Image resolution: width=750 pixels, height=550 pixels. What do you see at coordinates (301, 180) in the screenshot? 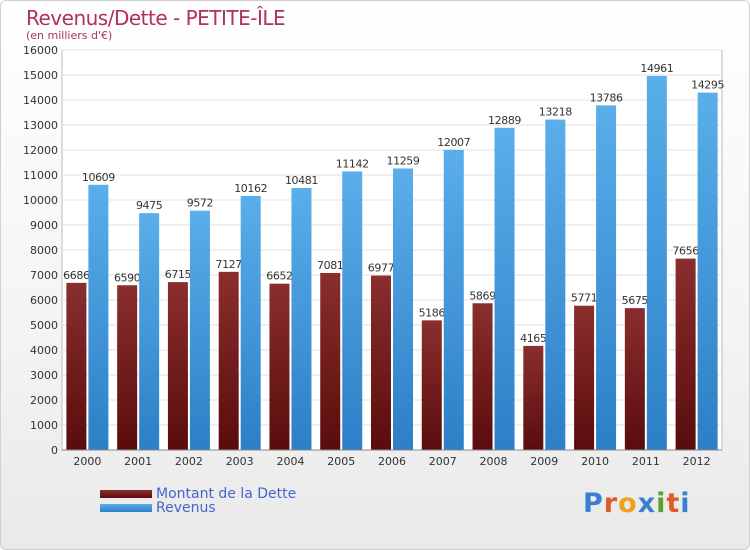
I see `data-label: 10481` at bounding box center [301, 180].